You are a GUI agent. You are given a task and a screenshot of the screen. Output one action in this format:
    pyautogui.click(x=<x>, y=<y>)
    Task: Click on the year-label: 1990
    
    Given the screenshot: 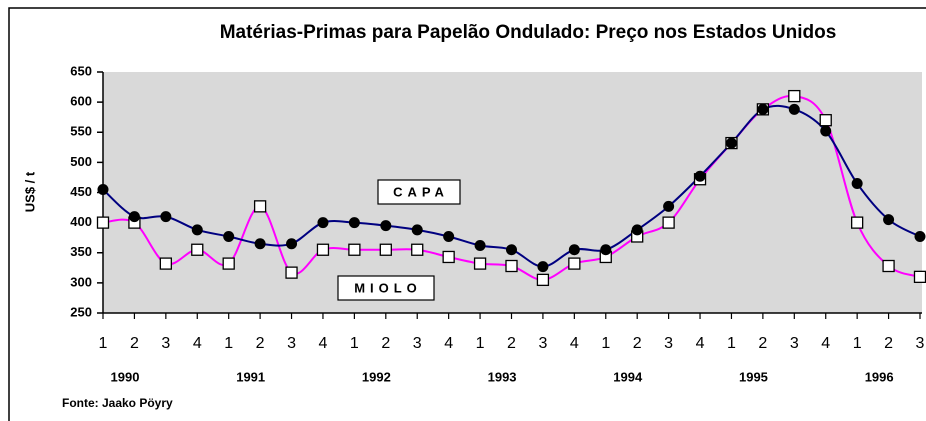 What is the action you would take?
    pyautogui.click(x=125, y=376)
    